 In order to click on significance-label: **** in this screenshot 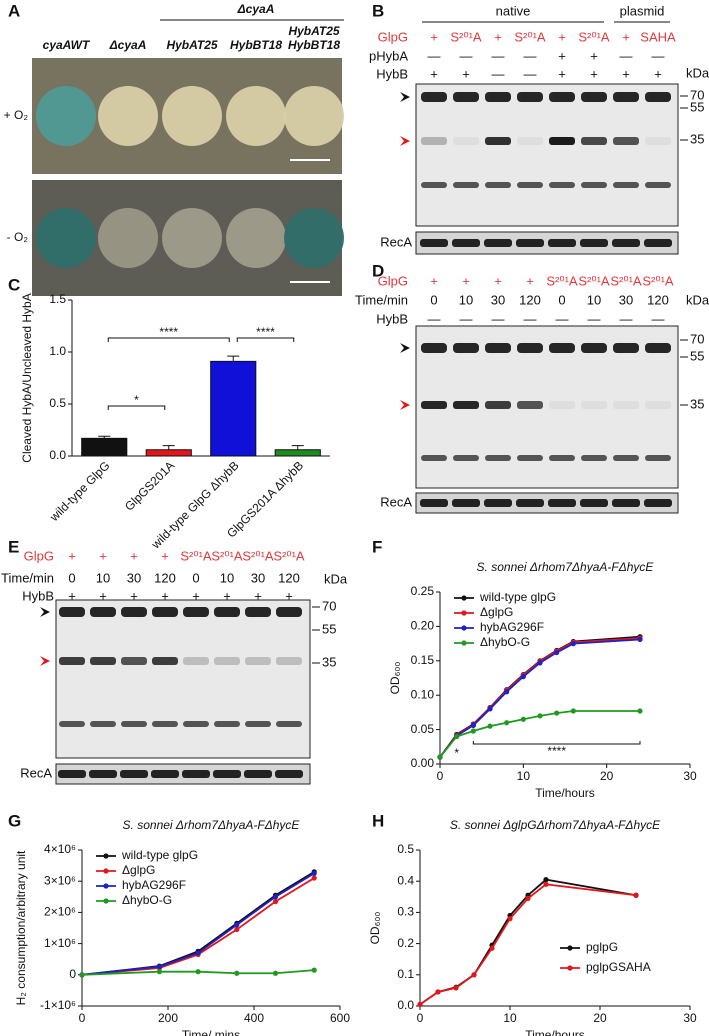, I will do `click(556, 751)`.